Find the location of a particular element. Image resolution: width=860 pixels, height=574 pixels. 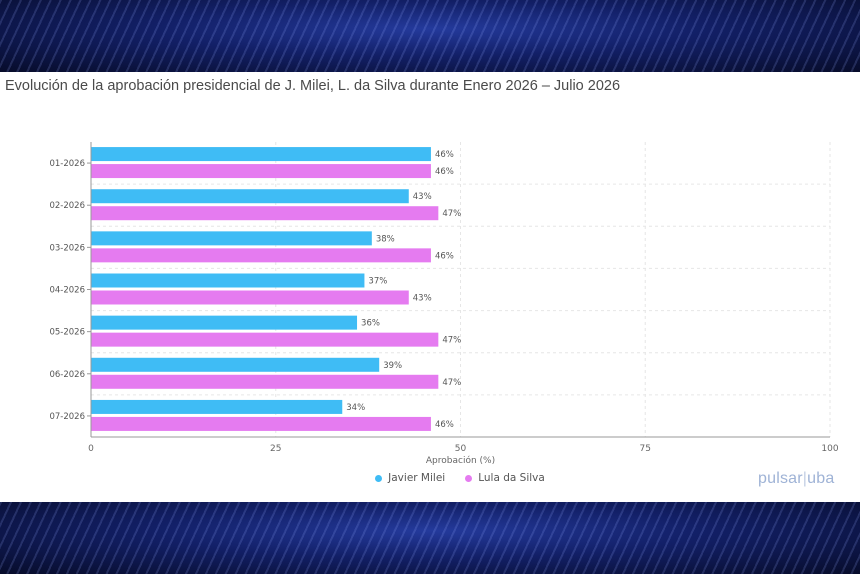

brand-logo-right: uba is located at coordinates (821, 478).